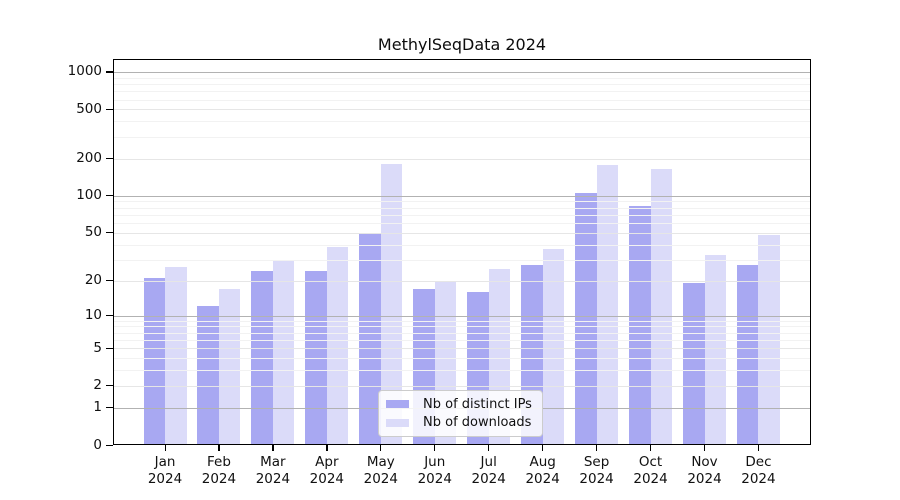  I want to click on legend-label-downloads: Nb of downloads, so click(477, 423).